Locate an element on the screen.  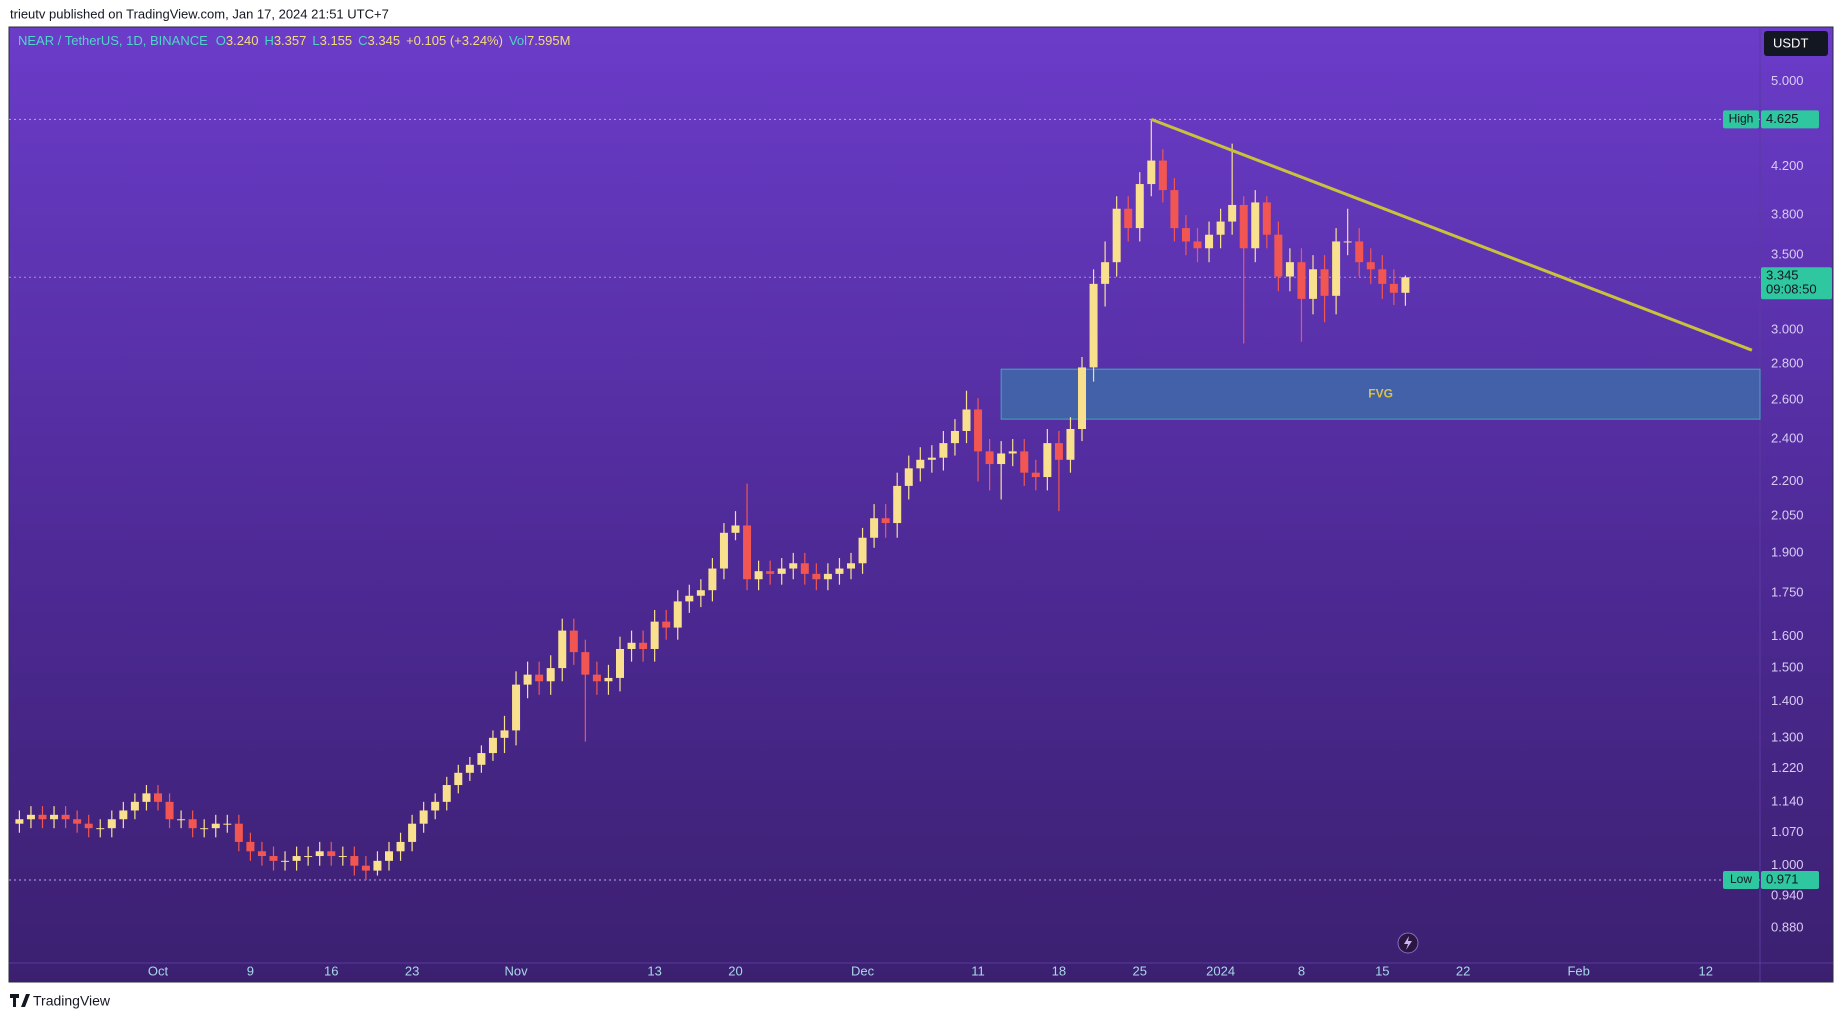
trend-line is located at coordinates (1451, 234).